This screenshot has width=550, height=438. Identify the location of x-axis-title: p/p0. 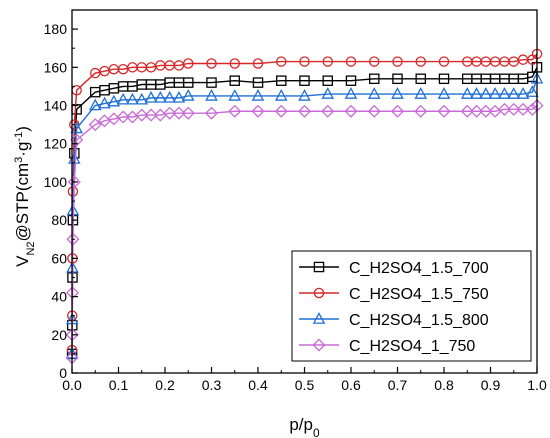
(304, 426).